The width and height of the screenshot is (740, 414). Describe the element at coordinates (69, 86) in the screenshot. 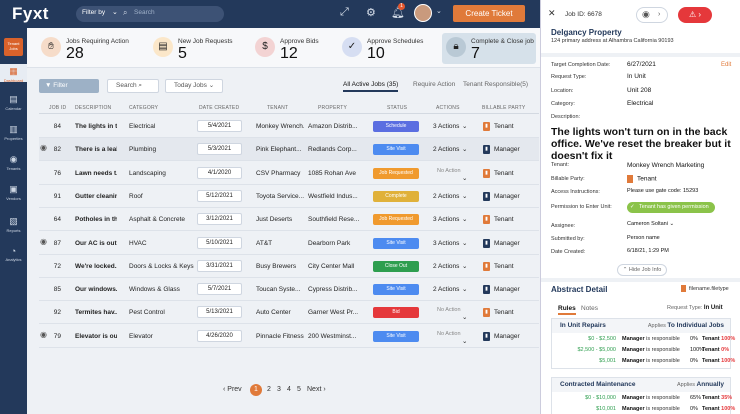

I see `filter-button: ▼ Filter` at that location.